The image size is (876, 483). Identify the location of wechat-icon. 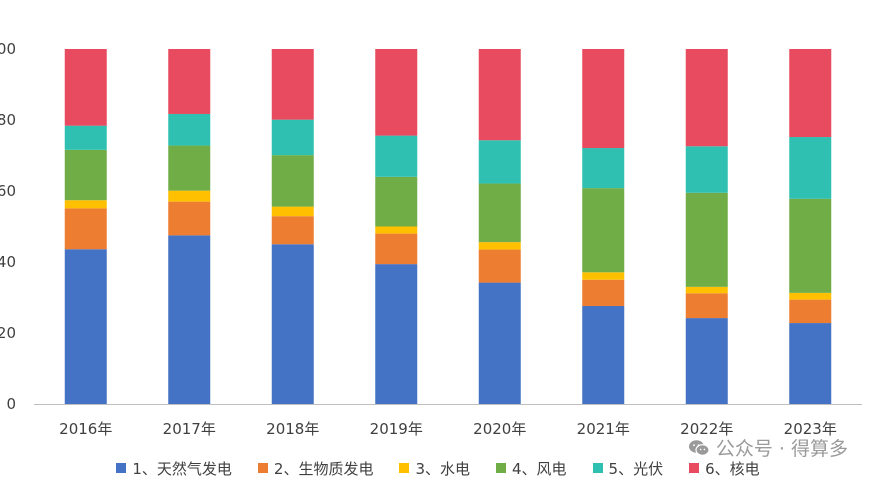
(699, 447).